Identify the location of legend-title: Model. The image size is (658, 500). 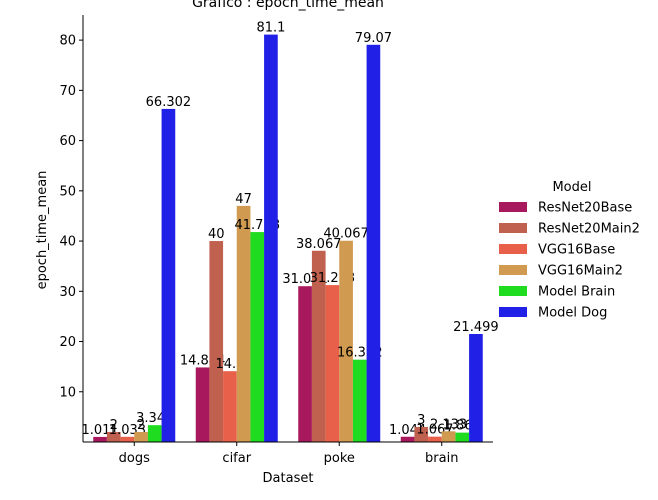
(571, 187).